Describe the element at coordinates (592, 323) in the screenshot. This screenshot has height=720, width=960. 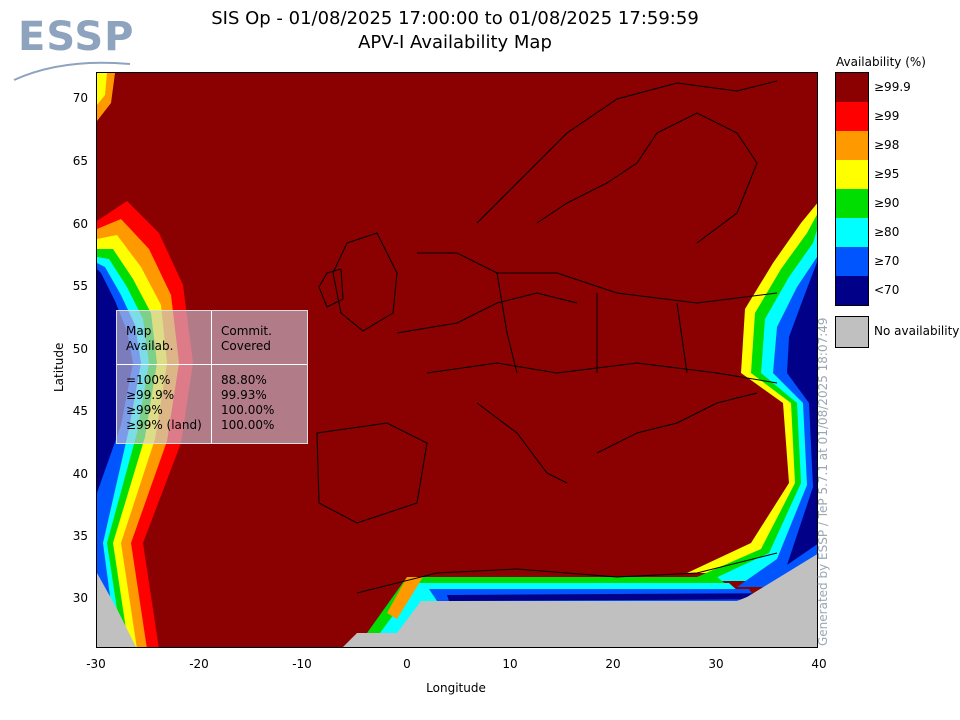
I see `borders-vertical` at that location.